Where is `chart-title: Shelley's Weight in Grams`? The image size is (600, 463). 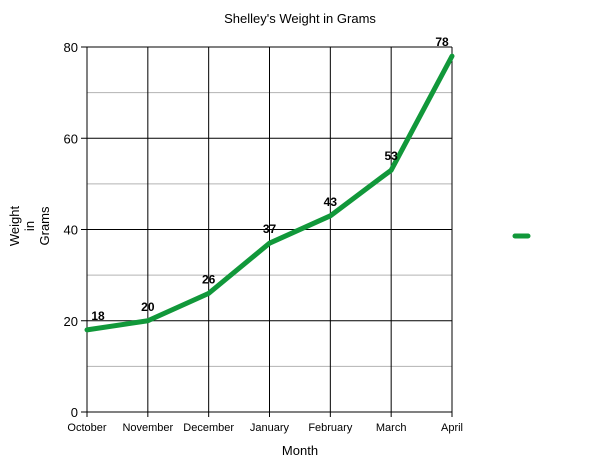
chart-title: Shelley's Weight in Grams is located at coordinates (300, 18).